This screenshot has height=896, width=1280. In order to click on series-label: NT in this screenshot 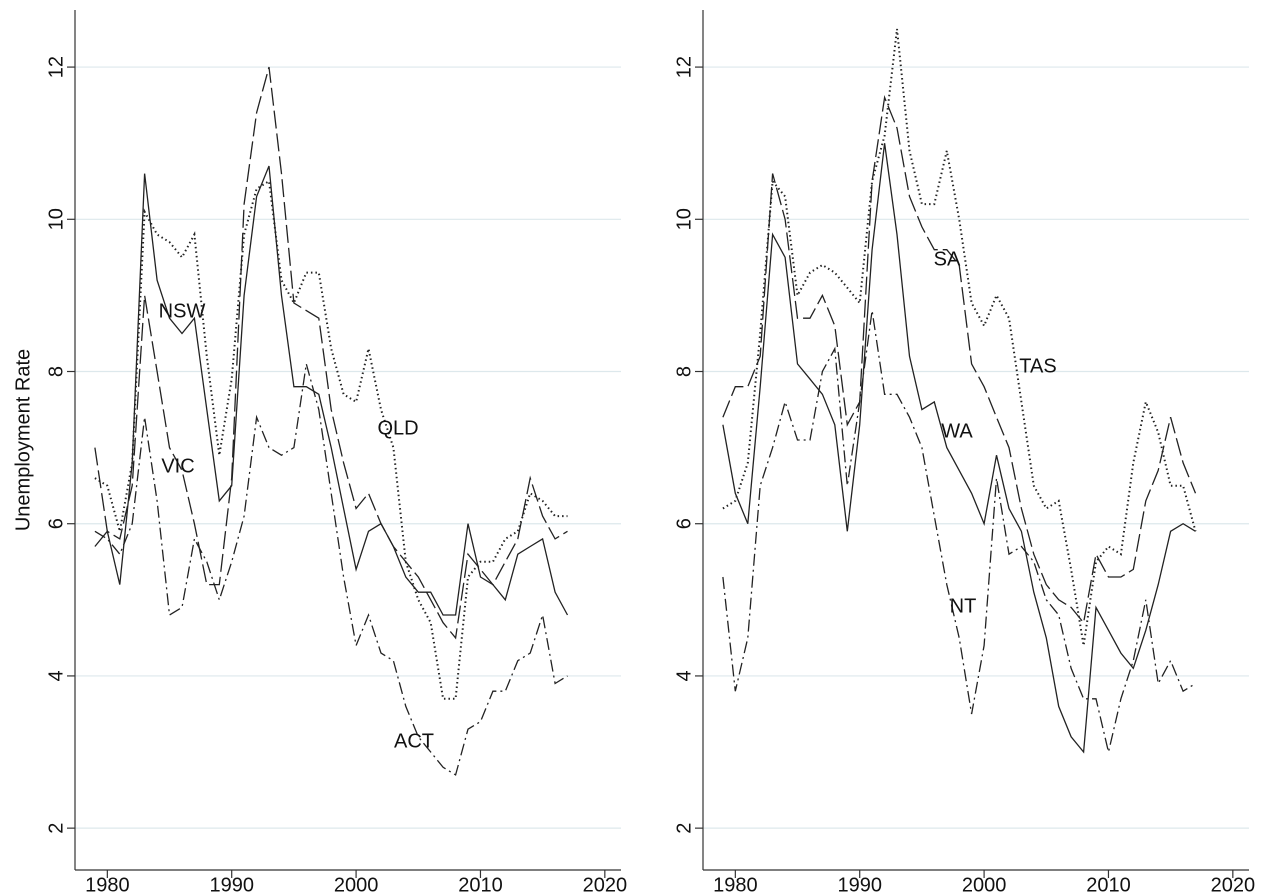, I will do `click(963, 606)`.